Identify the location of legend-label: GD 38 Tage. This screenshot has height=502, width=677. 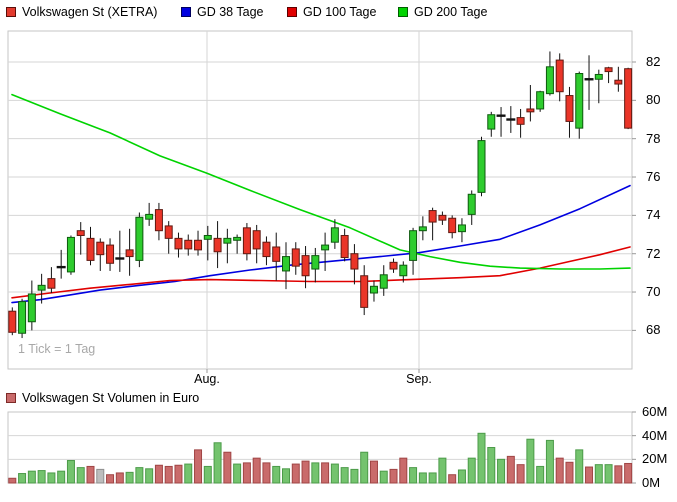
(230, 12).